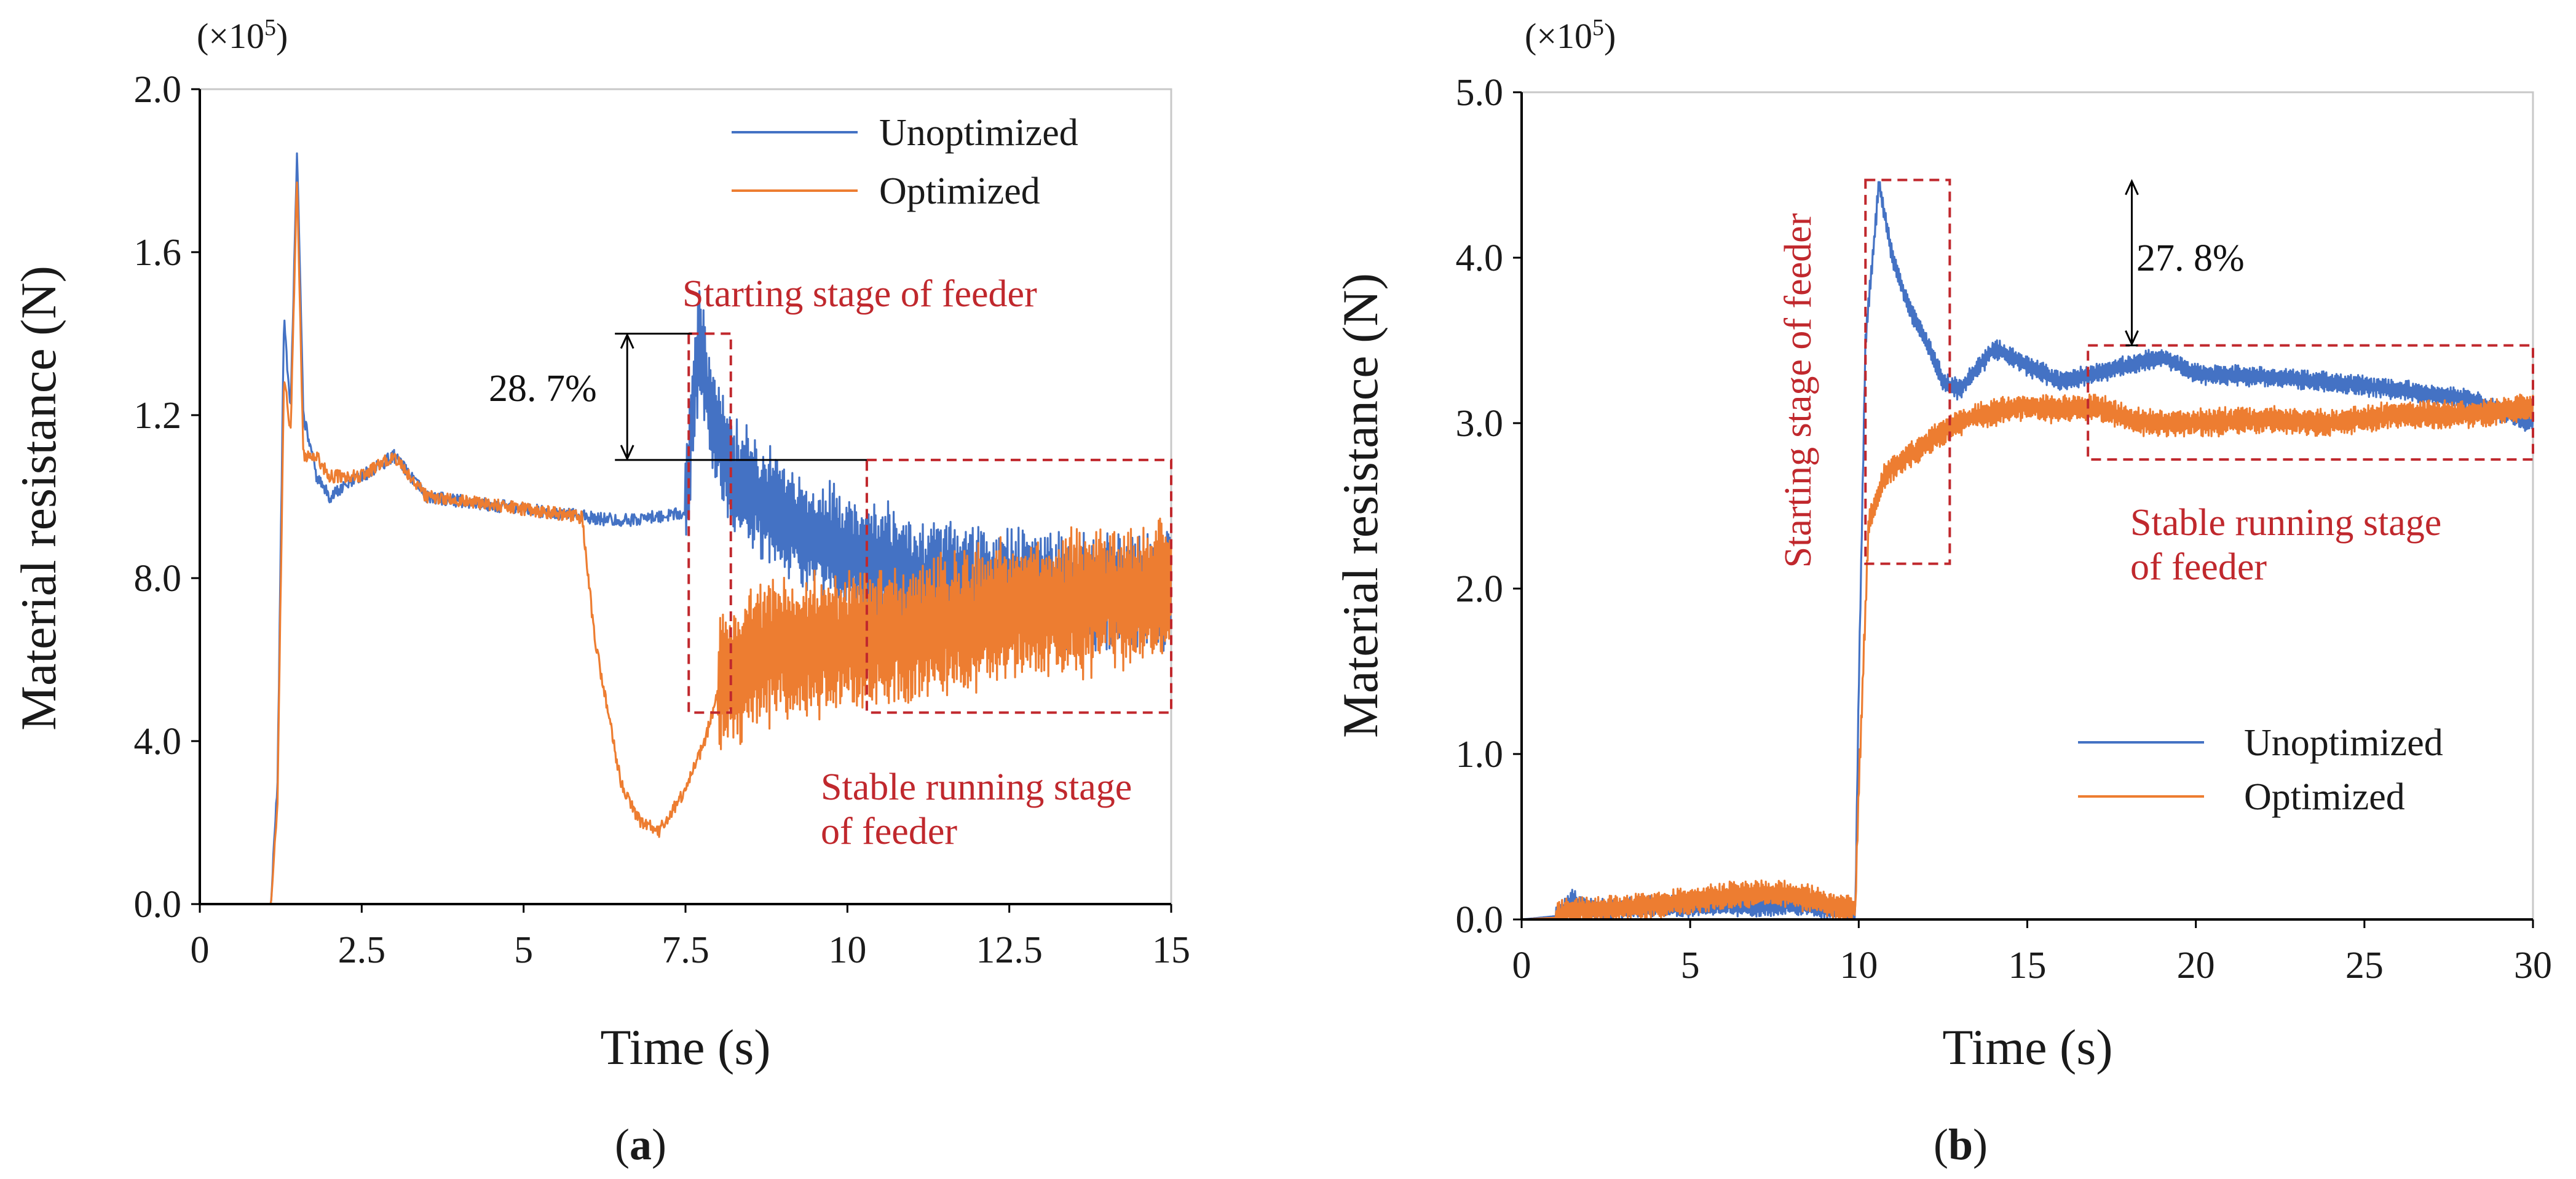 The image size is (2576, 1179). Describe the element at coordinates (1360, 505) in the screenshot. I see `y-axis-label-b: Material resistance (N)` at that location.